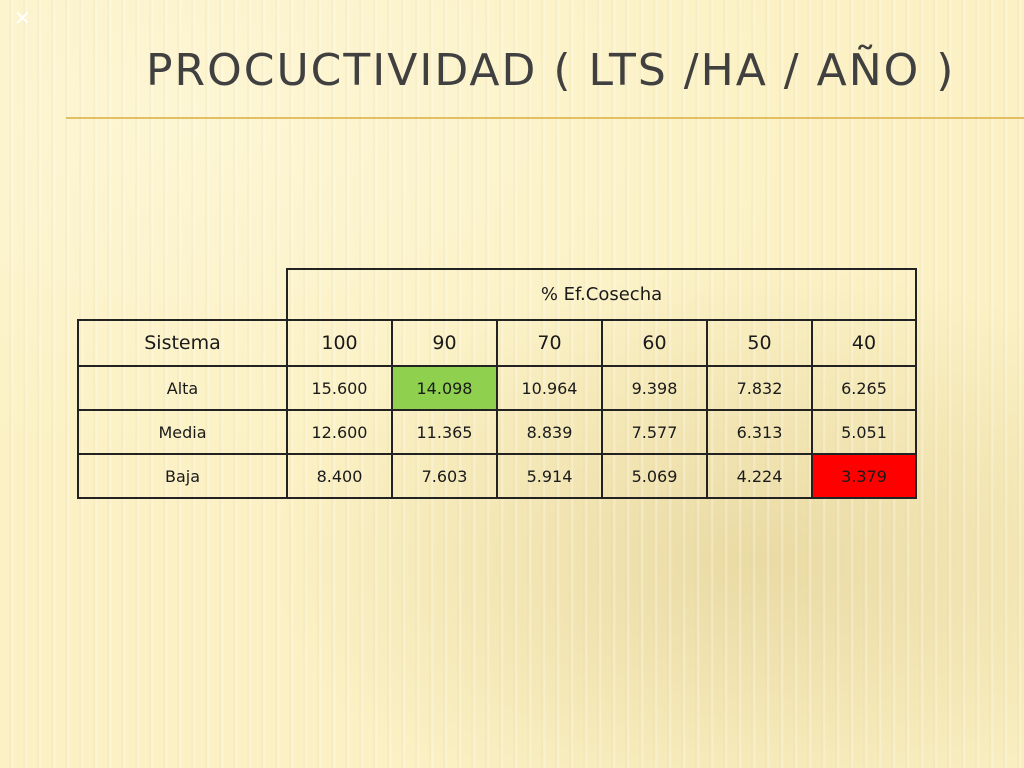 This screenshot has width=1024, height=768. Describe the element at coordinates (549, 388) in the screenshot. I see `table-cell: 10.964` at that location.